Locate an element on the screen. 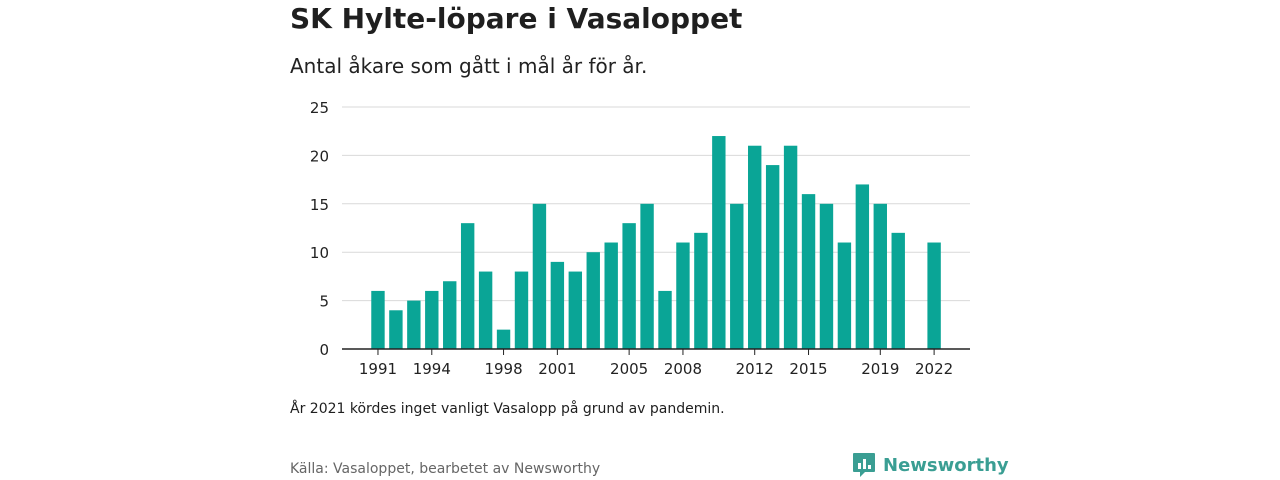 Image resolution: width=1280 pixels, height=480 pixels. bar-2007 is located at coordinates (665, 319).